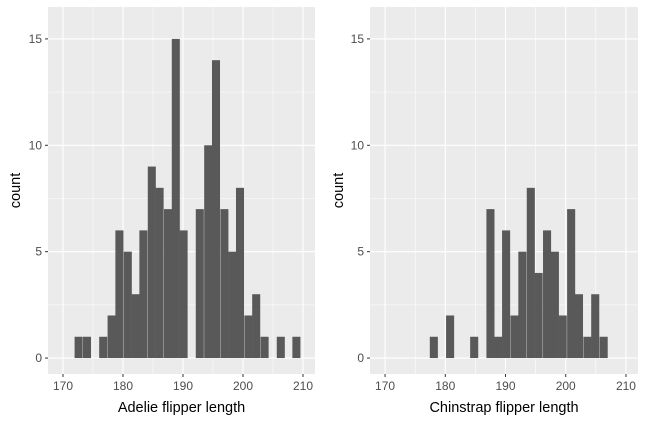 This screenshot has height=421, width=647. I want to click on x-axis-title: Adelie flipper length, so click(181, 408).